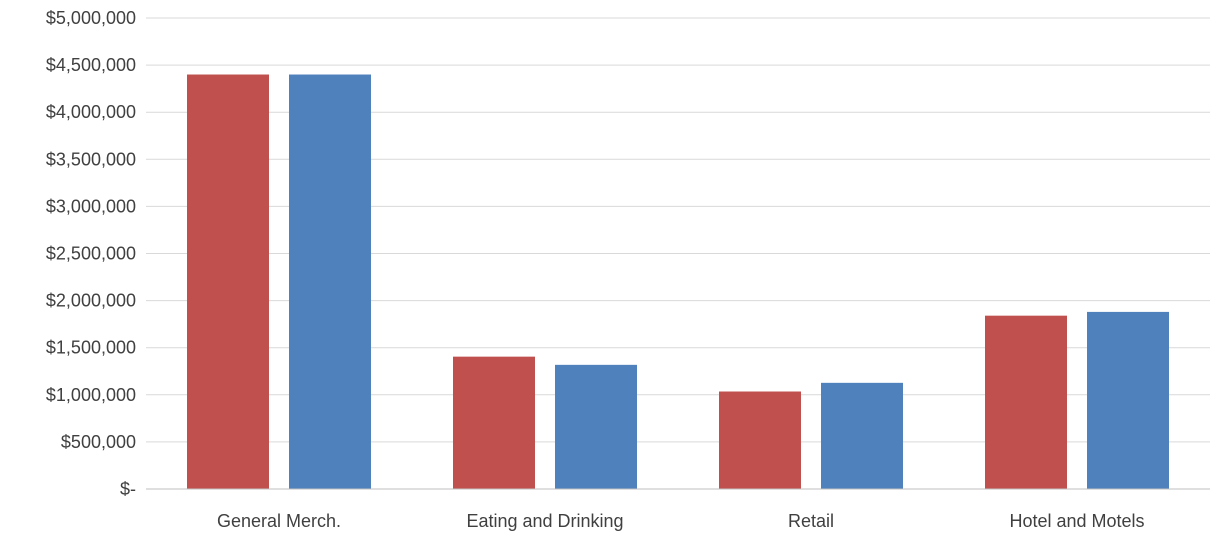  I want to click on y-tick-label: $3,000,000, so click(91, 206).